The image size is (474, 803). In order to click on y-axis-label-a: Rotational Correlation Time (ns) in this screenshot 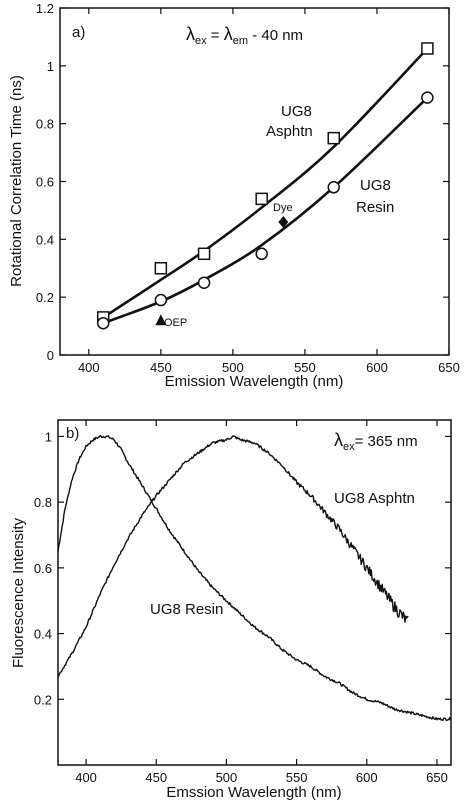, I will do `click(16, 181)`.